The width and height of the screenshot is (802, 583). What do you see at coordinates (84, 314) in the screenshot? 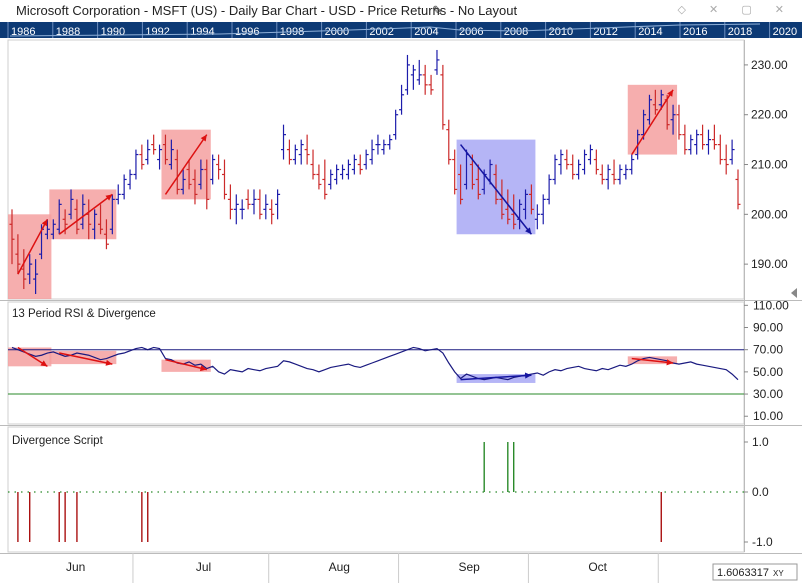
I see `rsi-panel-title: 13 Period RSI & Divergence` at bounding box center [84, 314].